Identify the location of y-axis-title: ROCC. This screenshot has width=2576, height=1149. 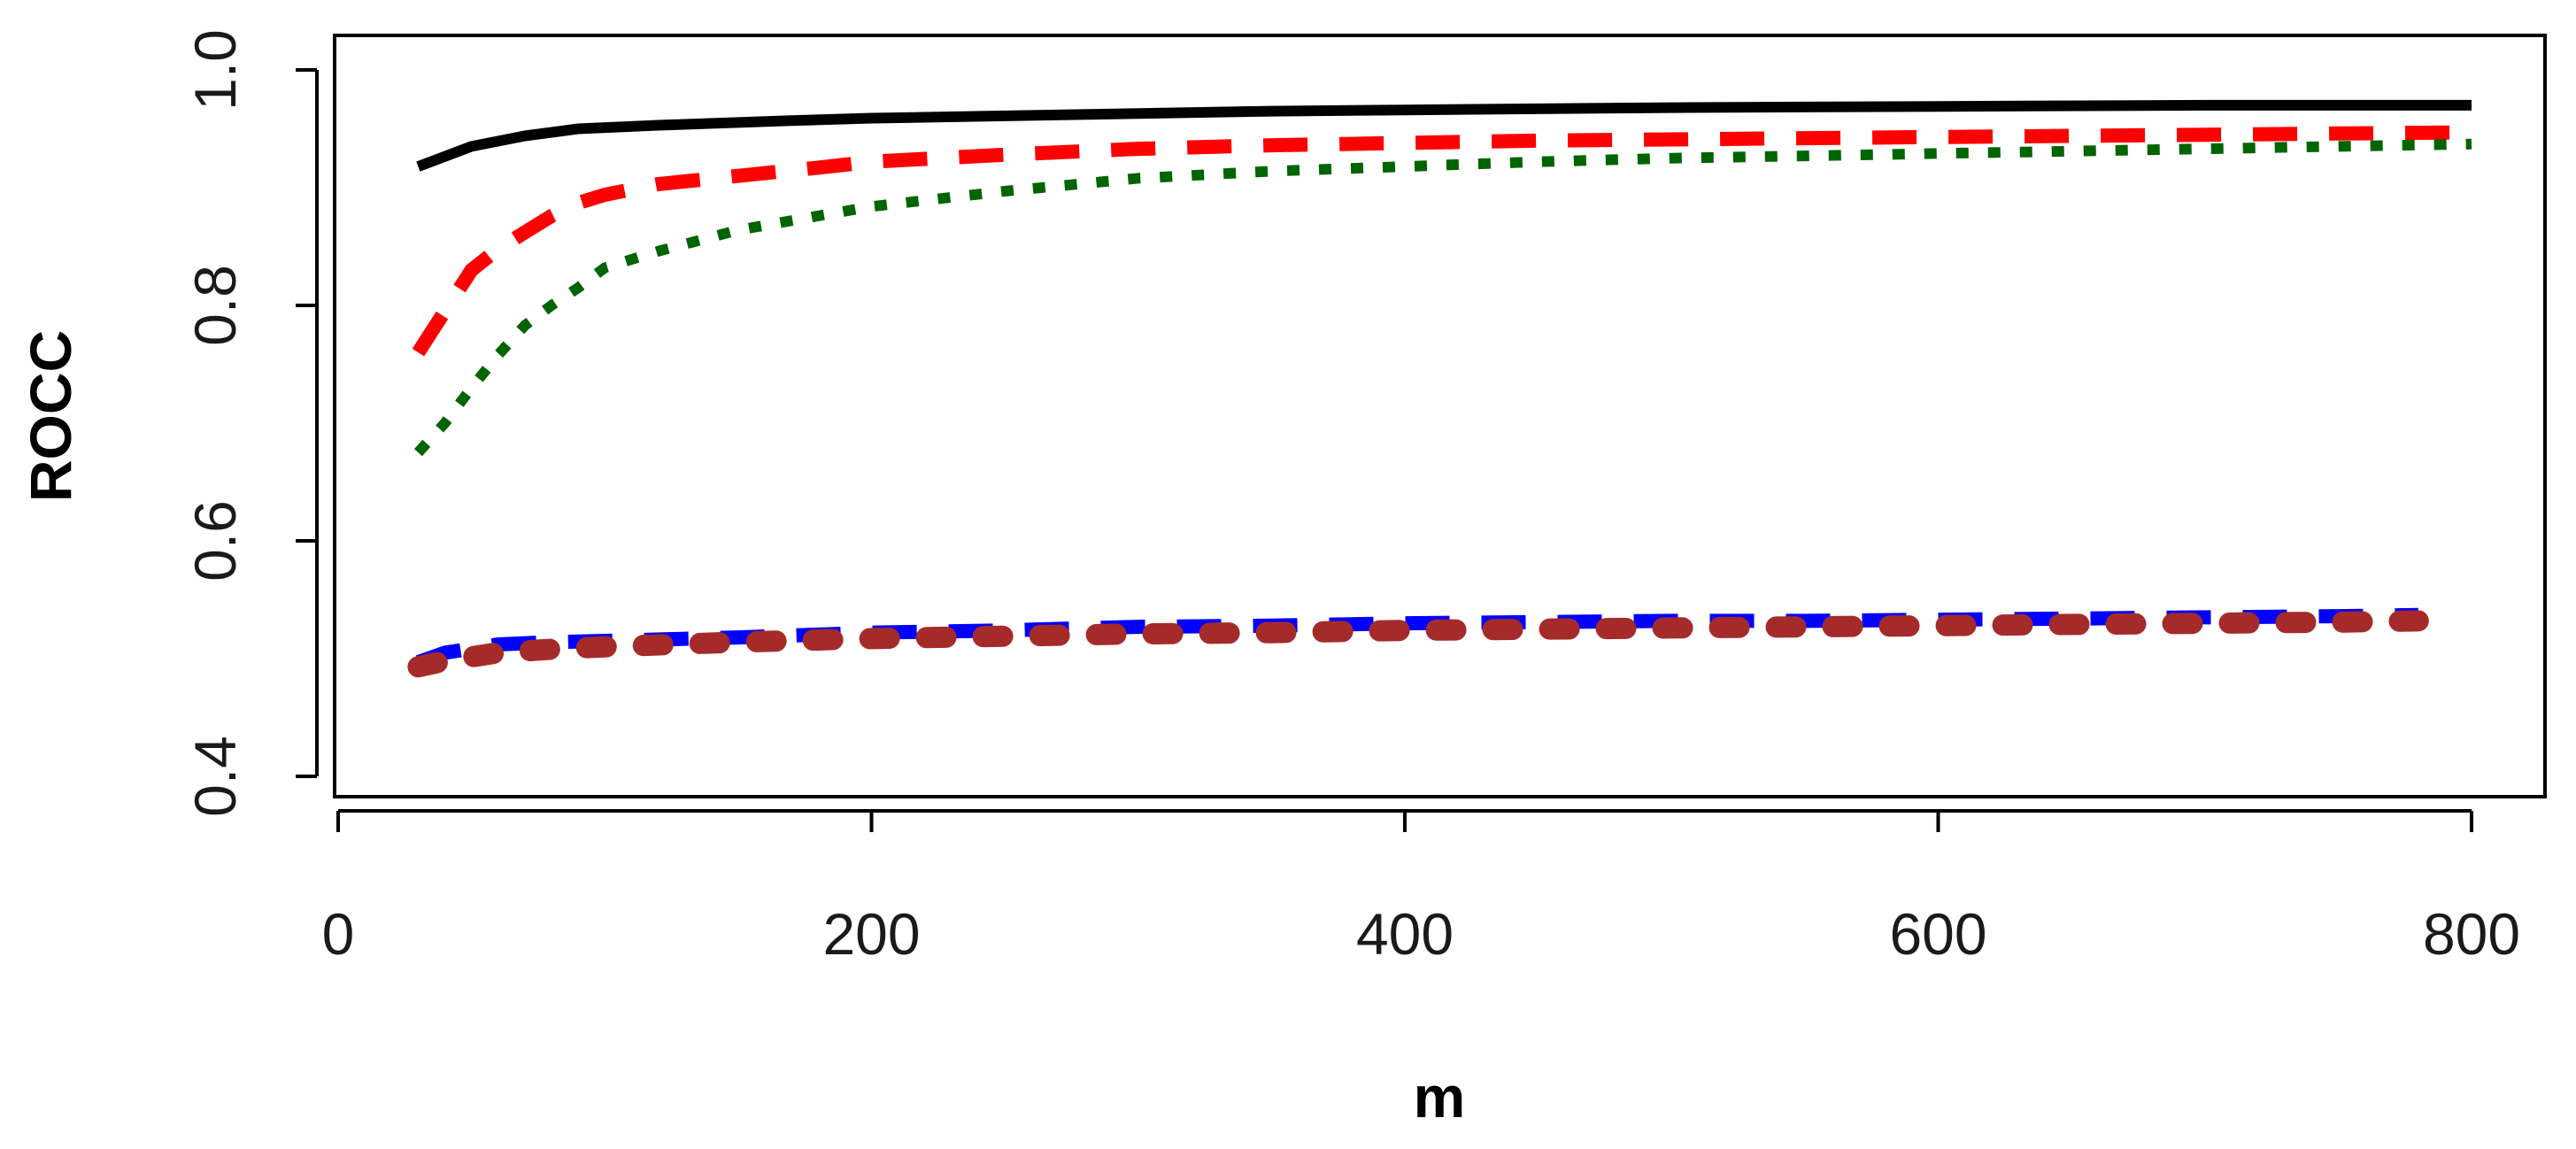
(50, 416).